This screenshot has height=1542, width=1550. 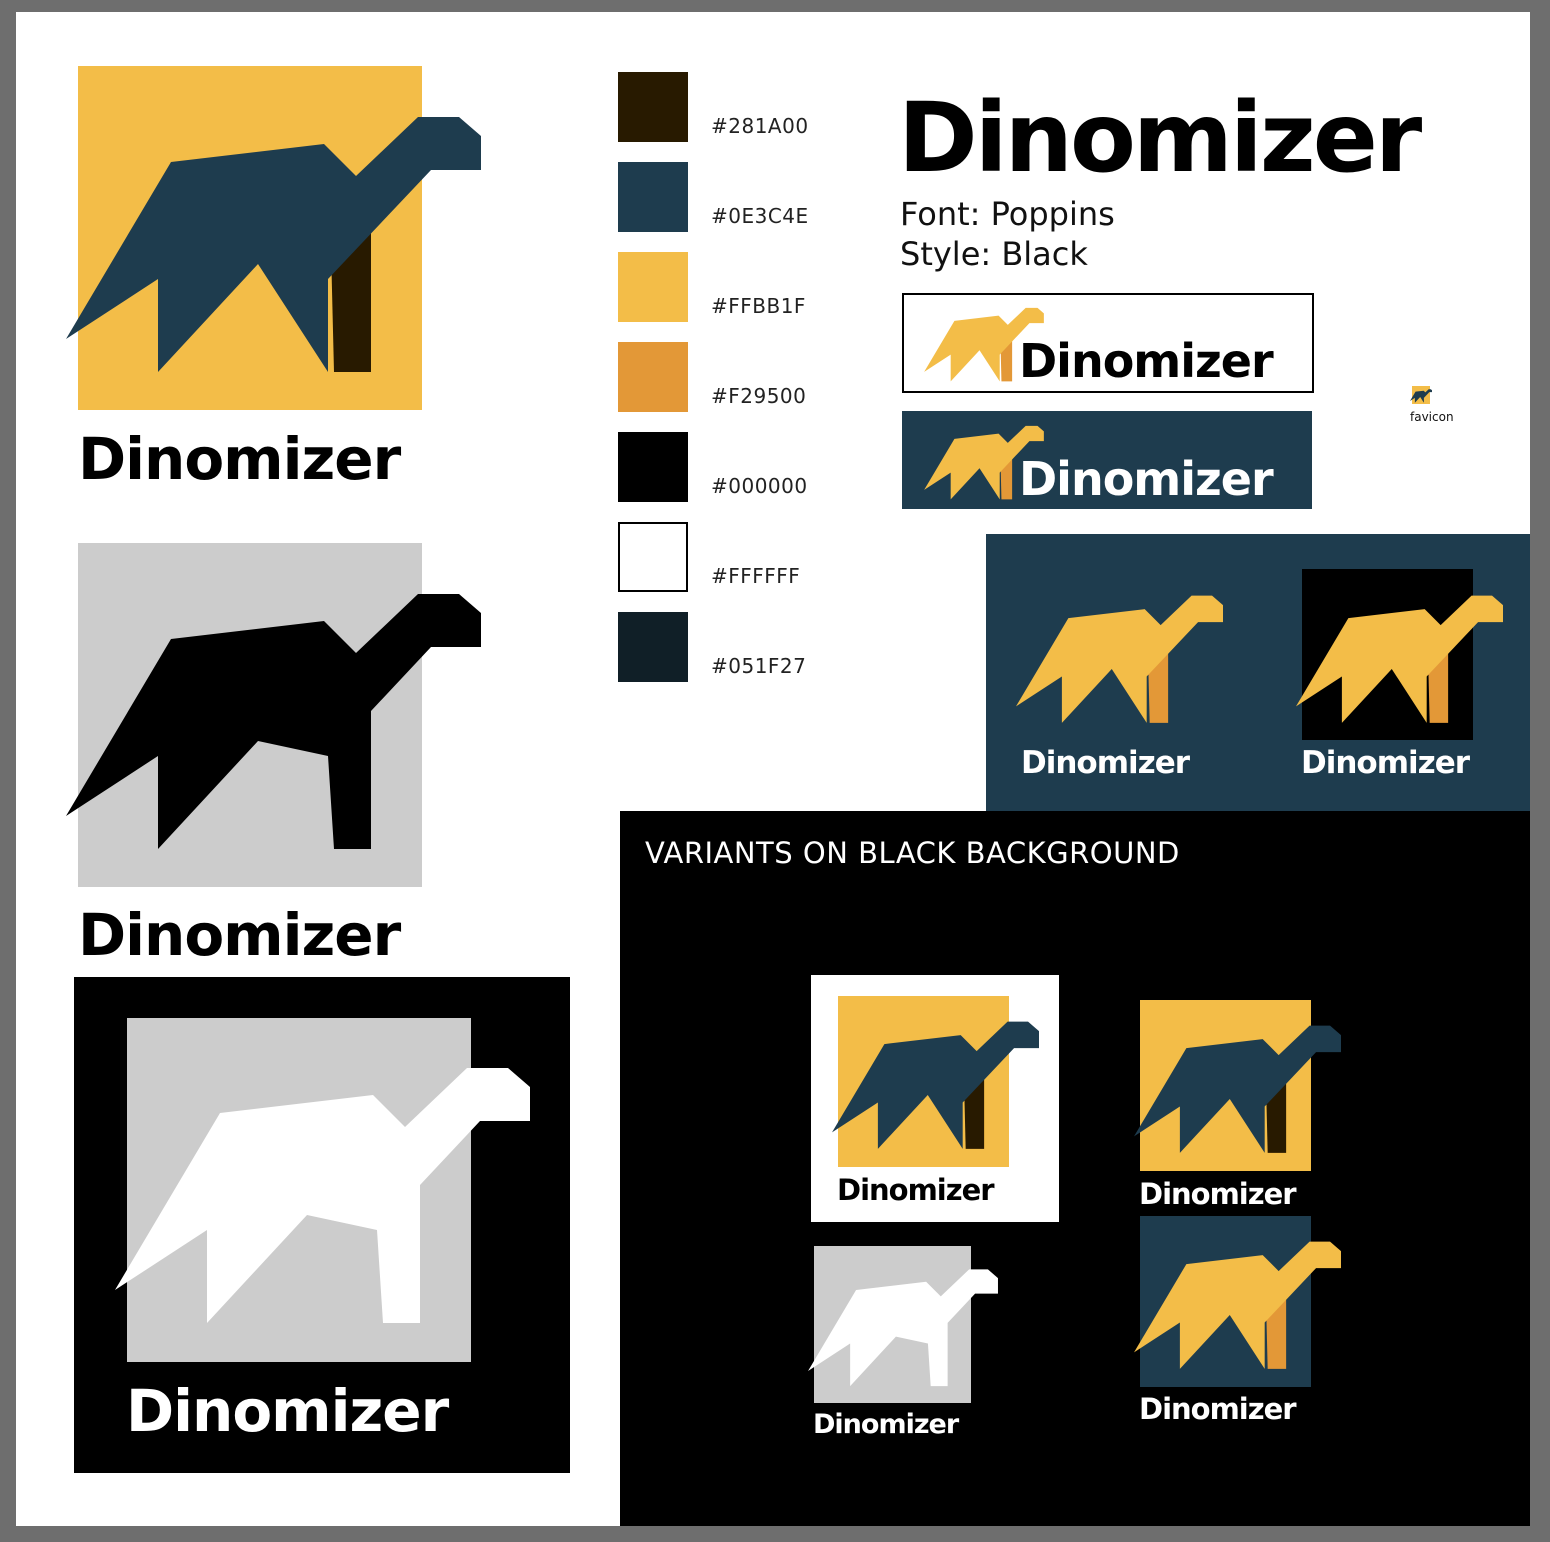 What do you see at coordinates (759, 666) in the screenshot?
I see `swatch-hex-label: #051F27` at bounding box center [759, 666].